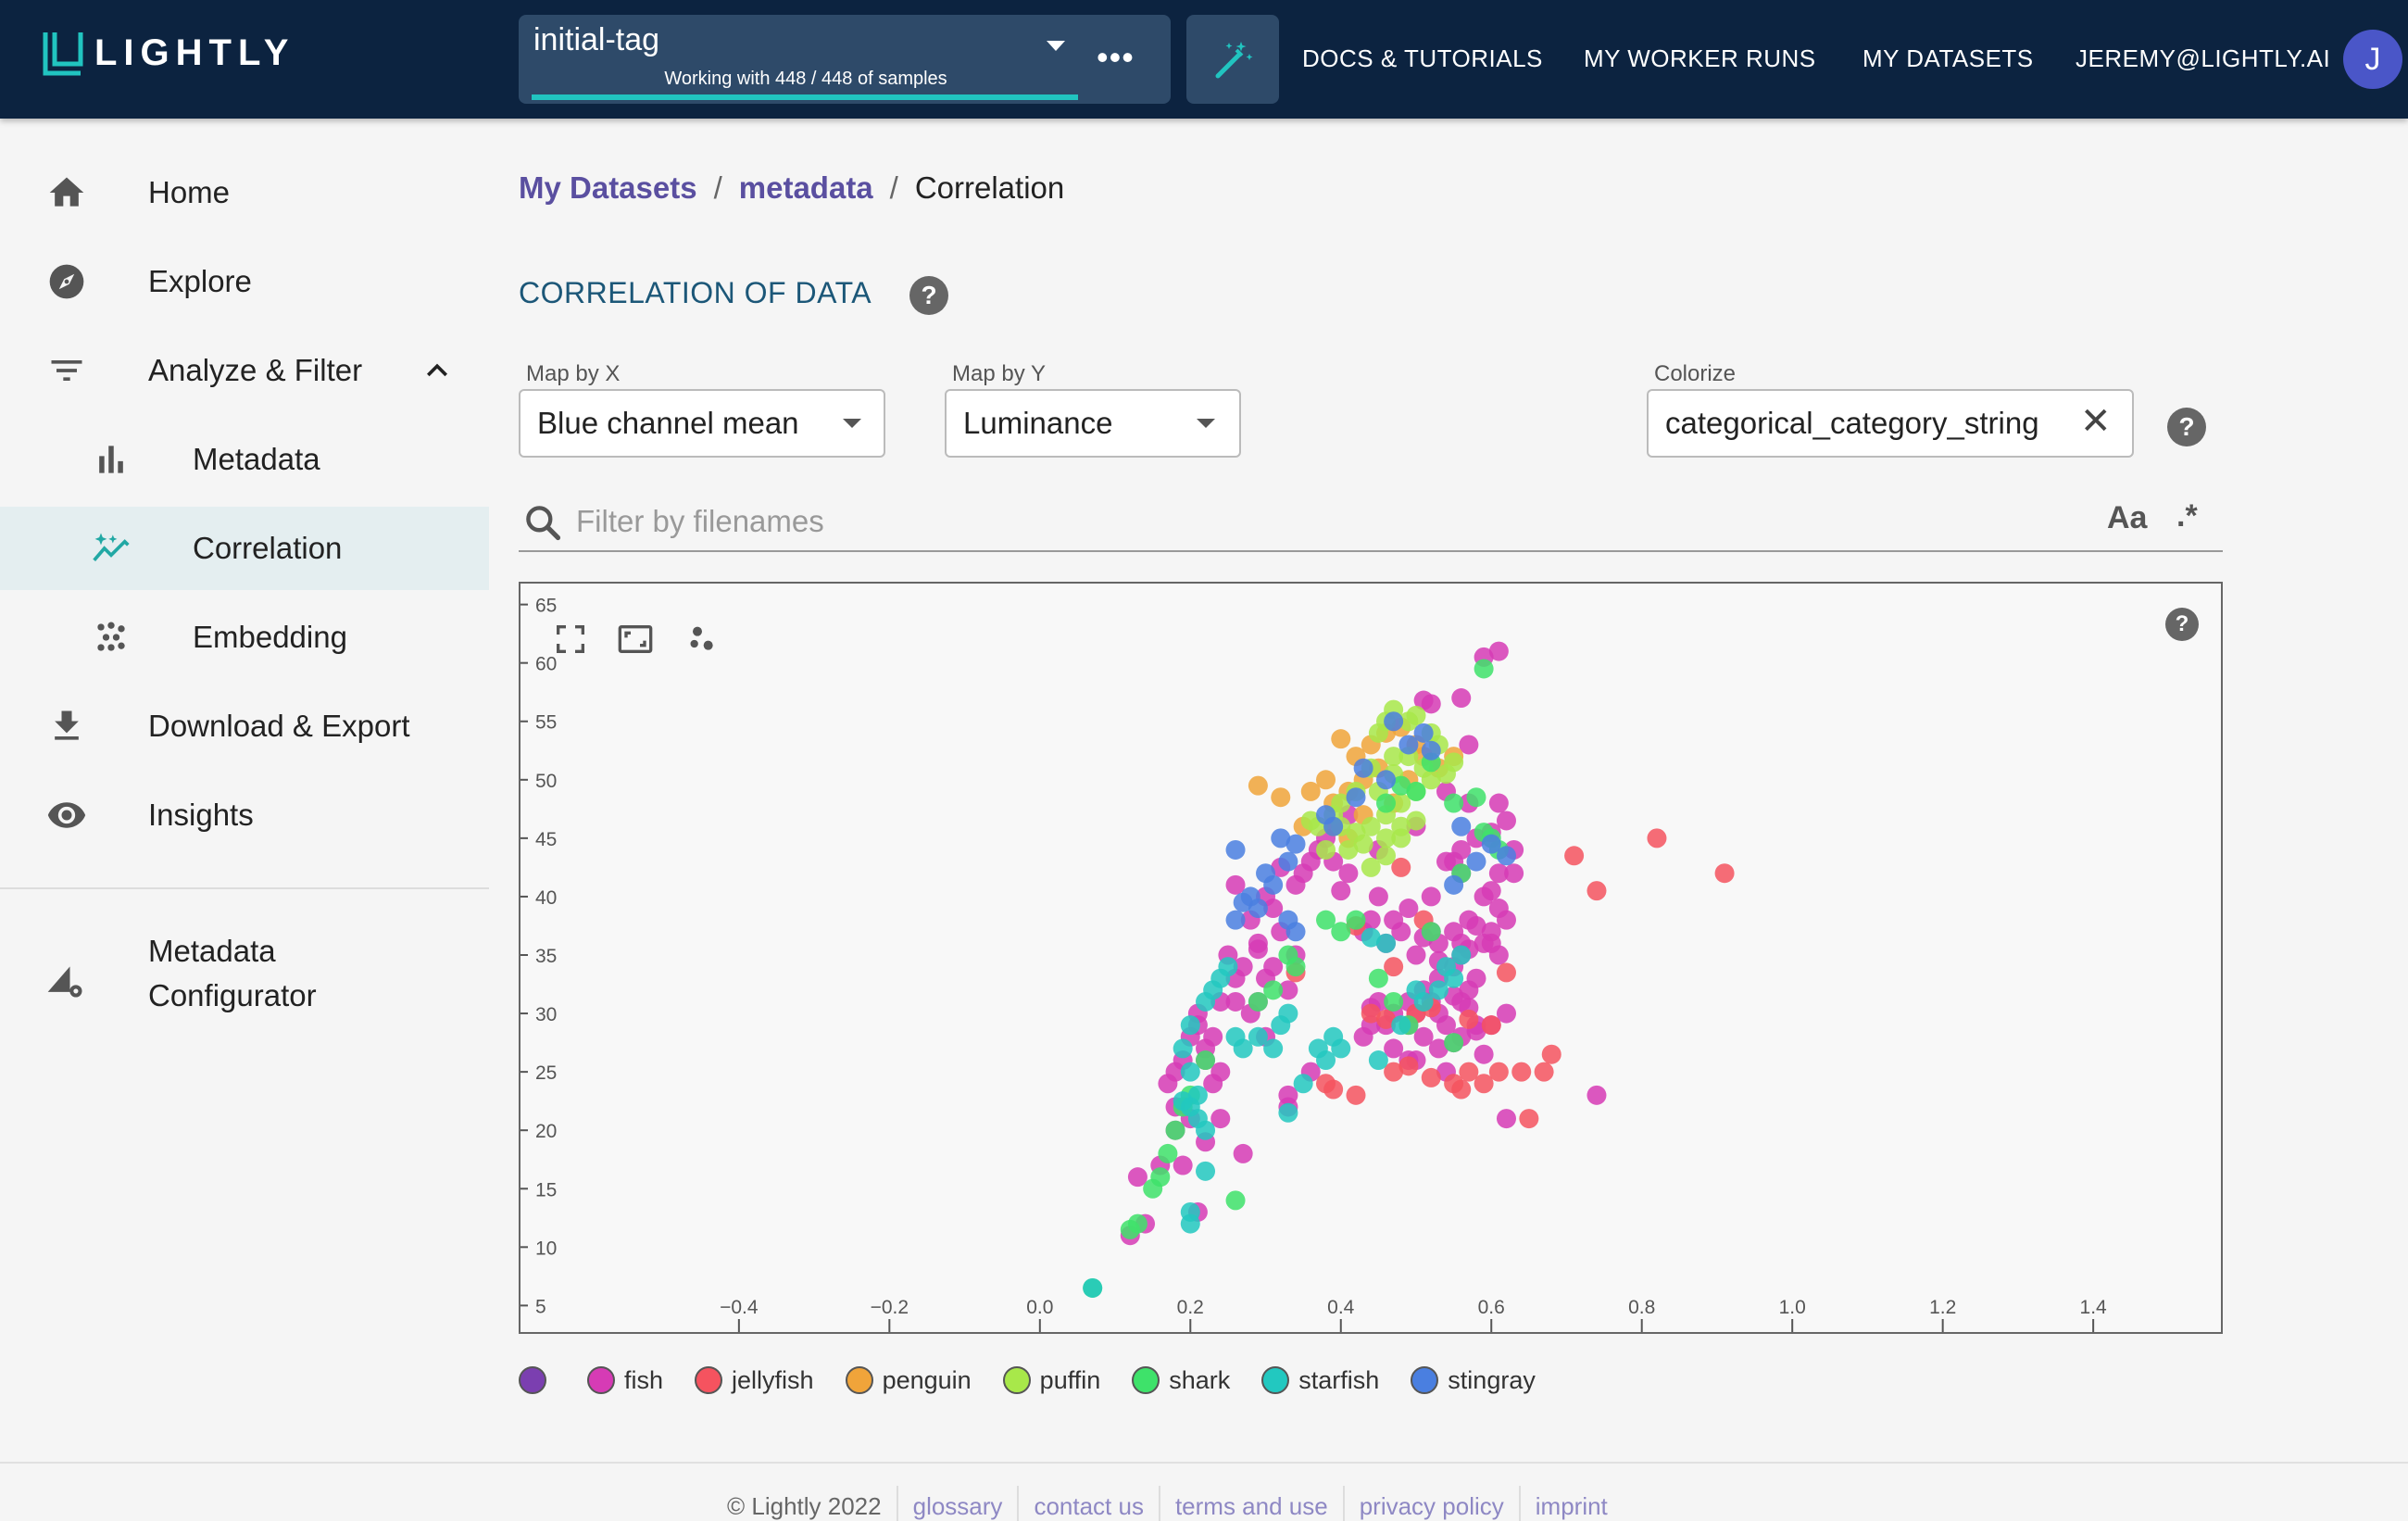 This screenshot has height=1521, width=2408. I want to click on search-input, so click(1317, 522).